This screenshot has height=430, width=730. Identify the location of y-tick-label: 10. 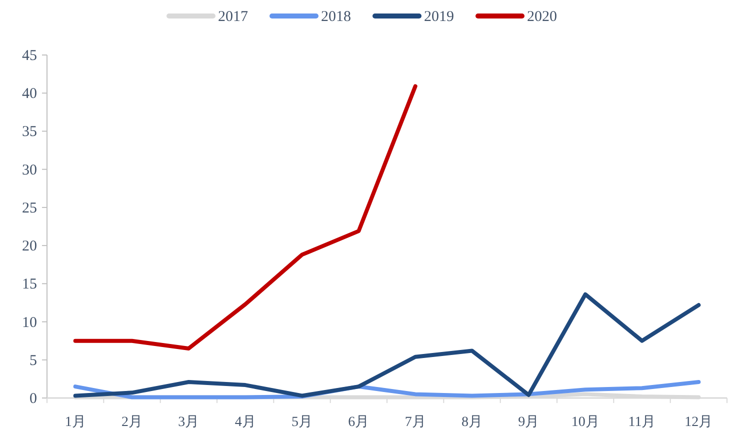
(29, 322).